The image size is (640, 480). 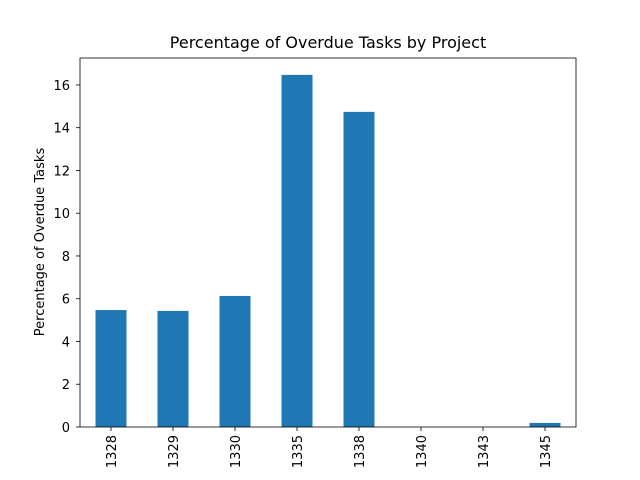 I want to click on x-tick-label: 1329, so click(x=174, y=451).